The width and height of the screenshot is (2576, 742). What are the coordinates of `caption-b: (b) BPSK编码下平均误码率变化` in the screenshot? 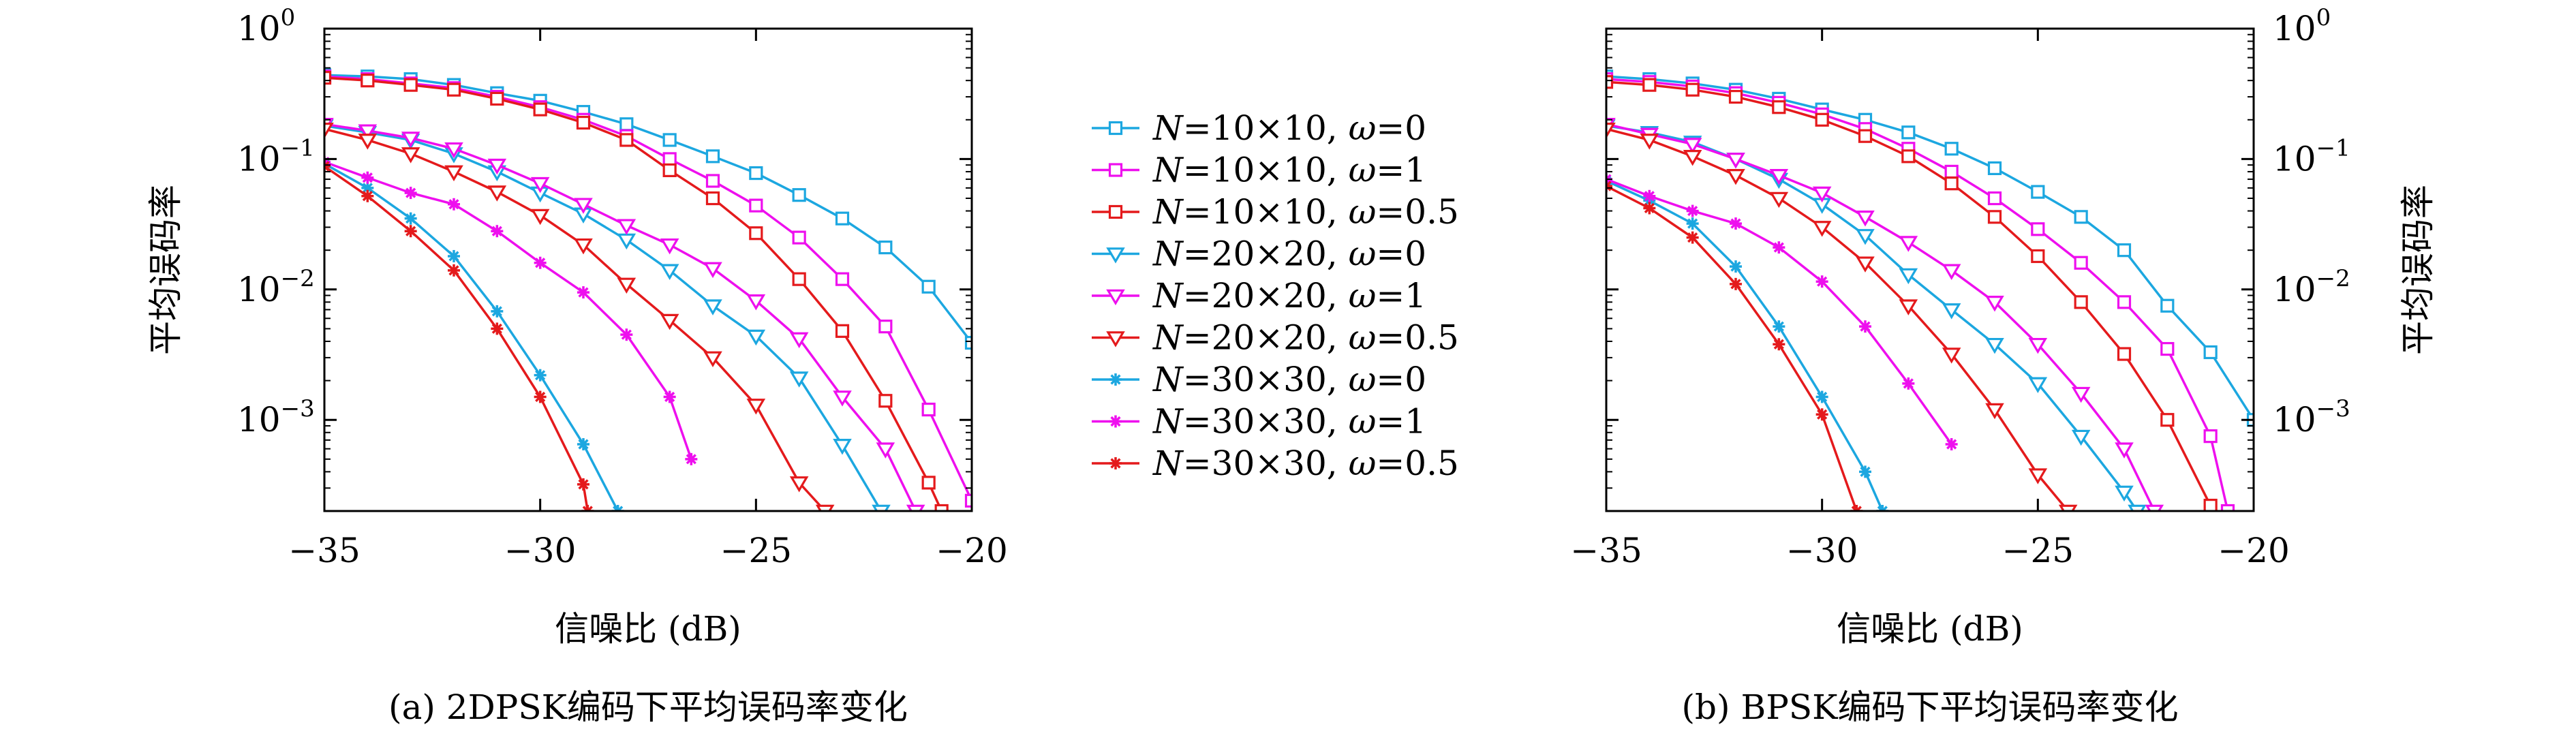 It's located at (1930, 707).